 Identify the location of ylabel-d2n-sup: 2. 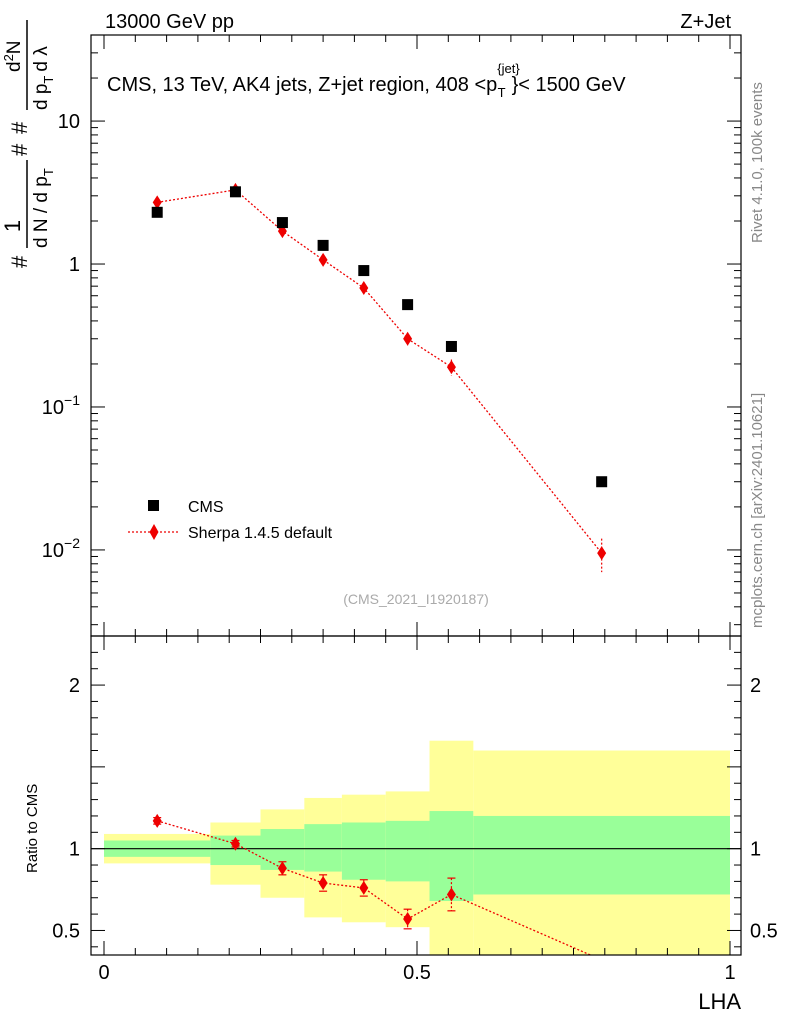
(8, 57).